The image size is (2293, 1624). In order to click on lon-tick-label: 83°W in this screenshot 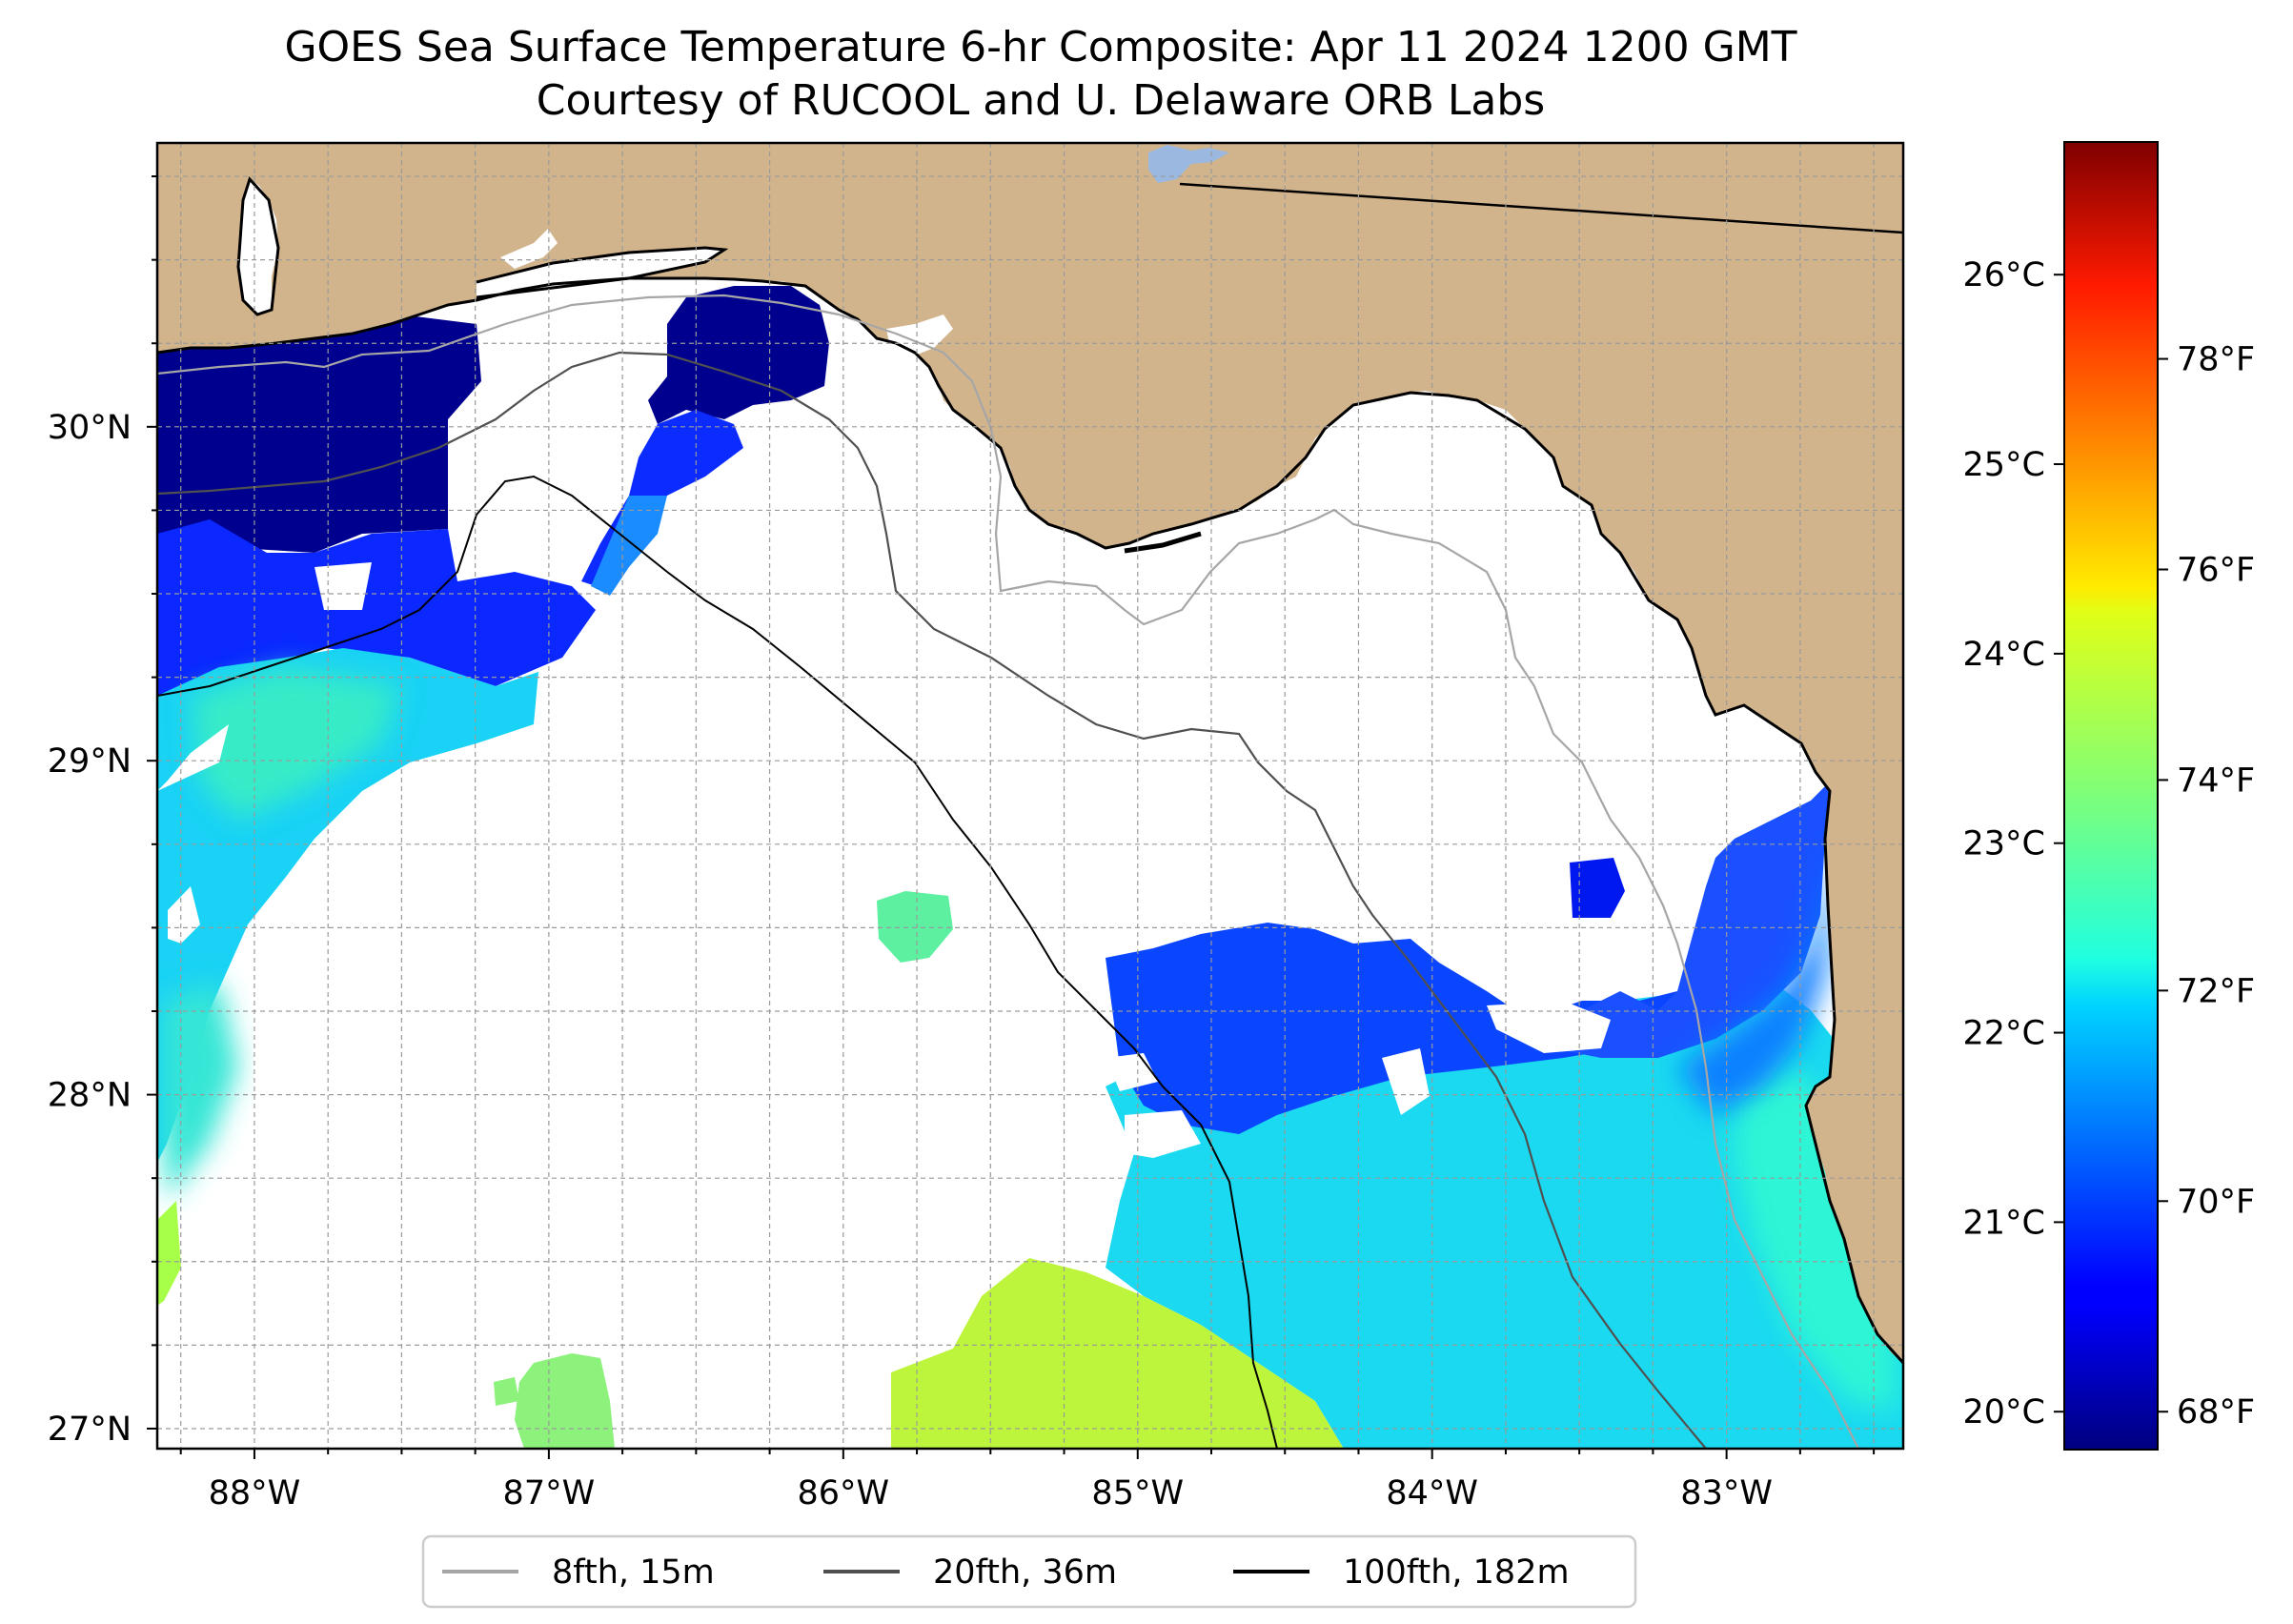, I will do `click(1727, 1493)`.